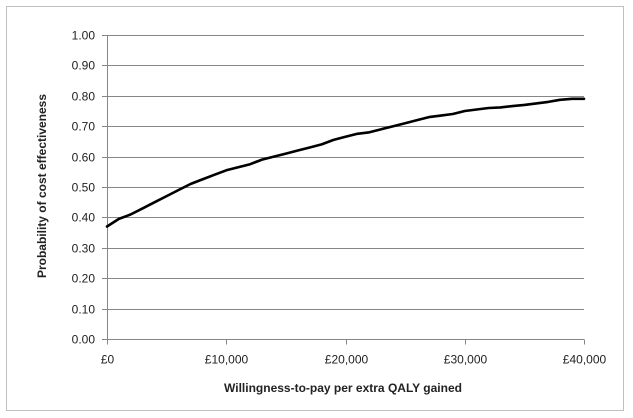 This screenshot has height=418, width=633. I want to click on y-axis-title: Probability of cost effectiveness, so click(42, 186).